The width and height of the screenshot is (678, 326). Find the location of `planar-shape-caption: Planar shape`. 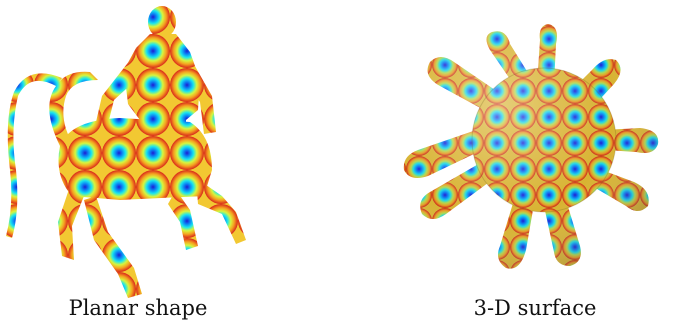

planar-shape-caption: Planar shape is located at coordinates (138, 308).